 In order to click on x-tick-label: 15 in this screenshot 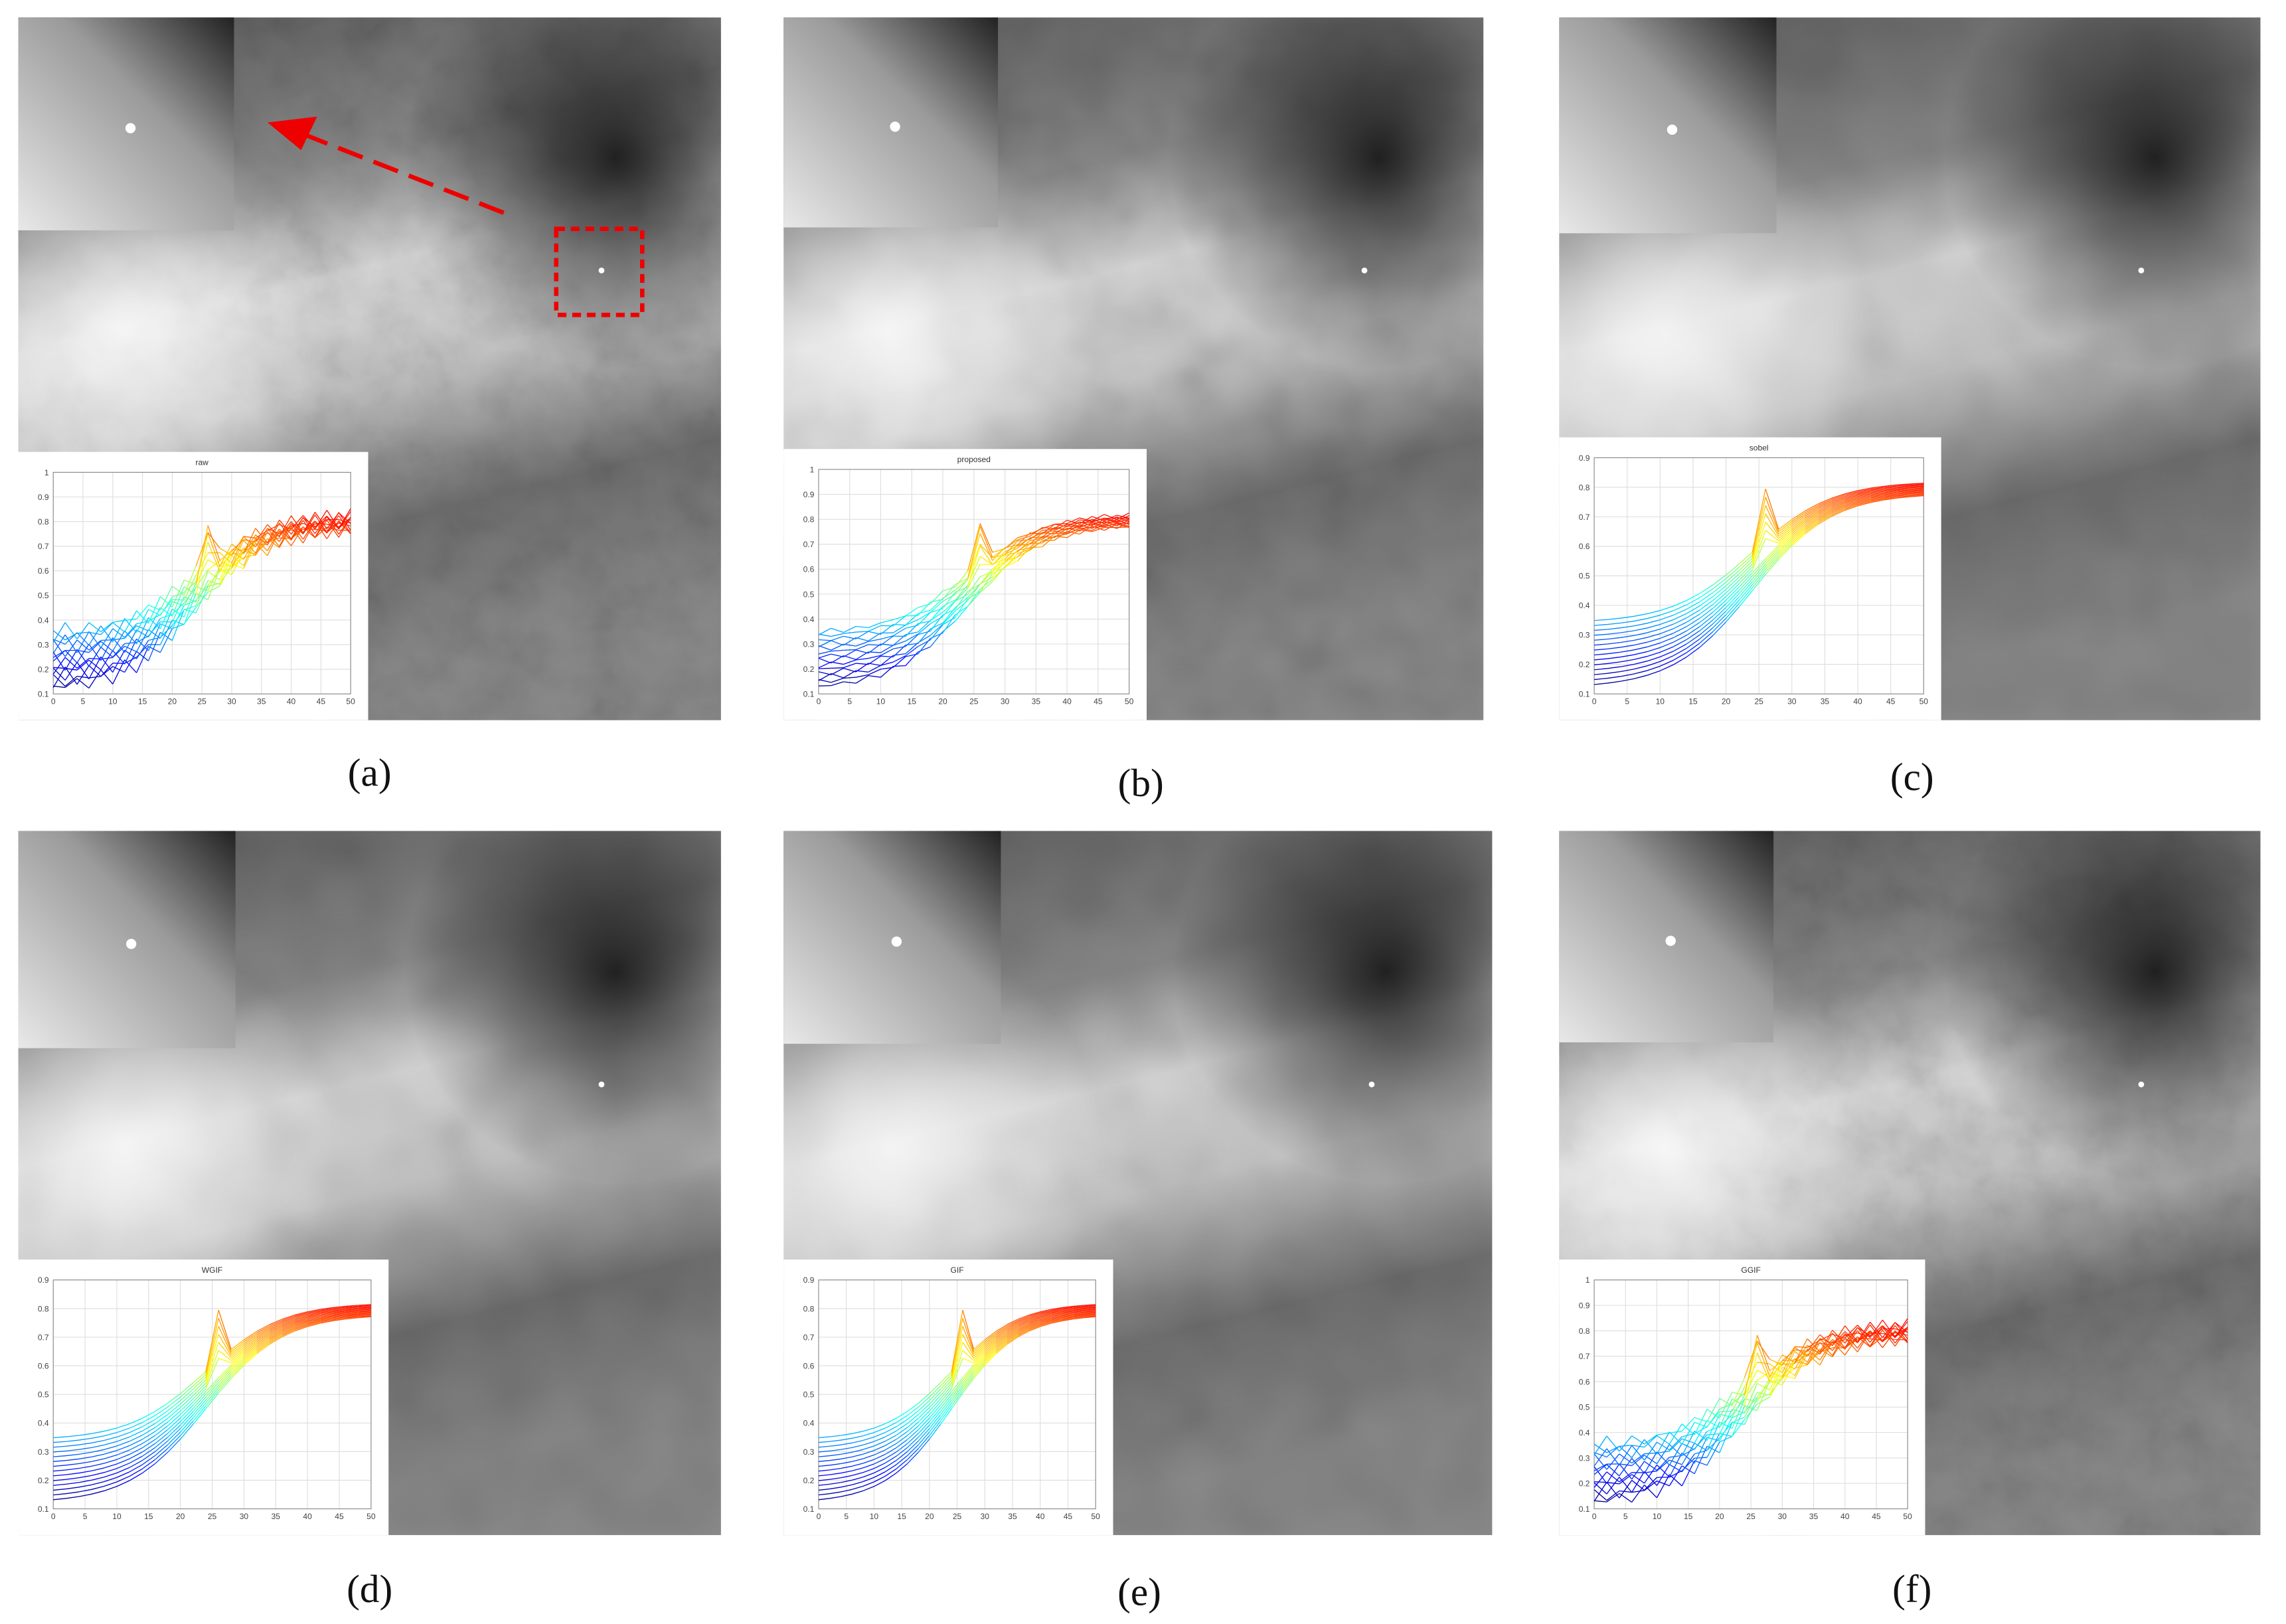, I will do `click(1693, 701)`.